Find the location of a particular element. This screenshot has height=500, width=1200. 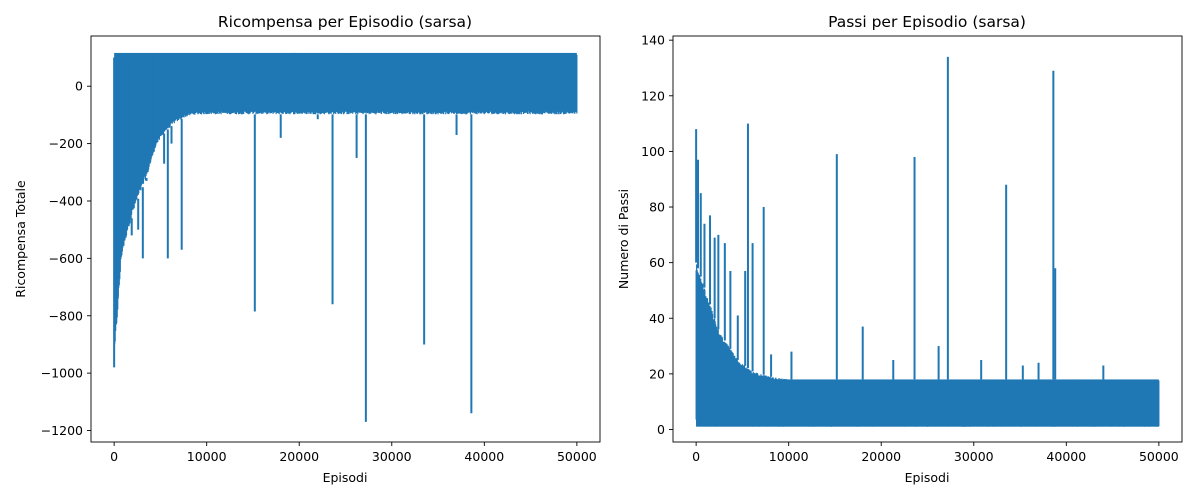

reward-chart-title: Ricompensa per Episodio (sarsa) is located at coordinates (345, 22).